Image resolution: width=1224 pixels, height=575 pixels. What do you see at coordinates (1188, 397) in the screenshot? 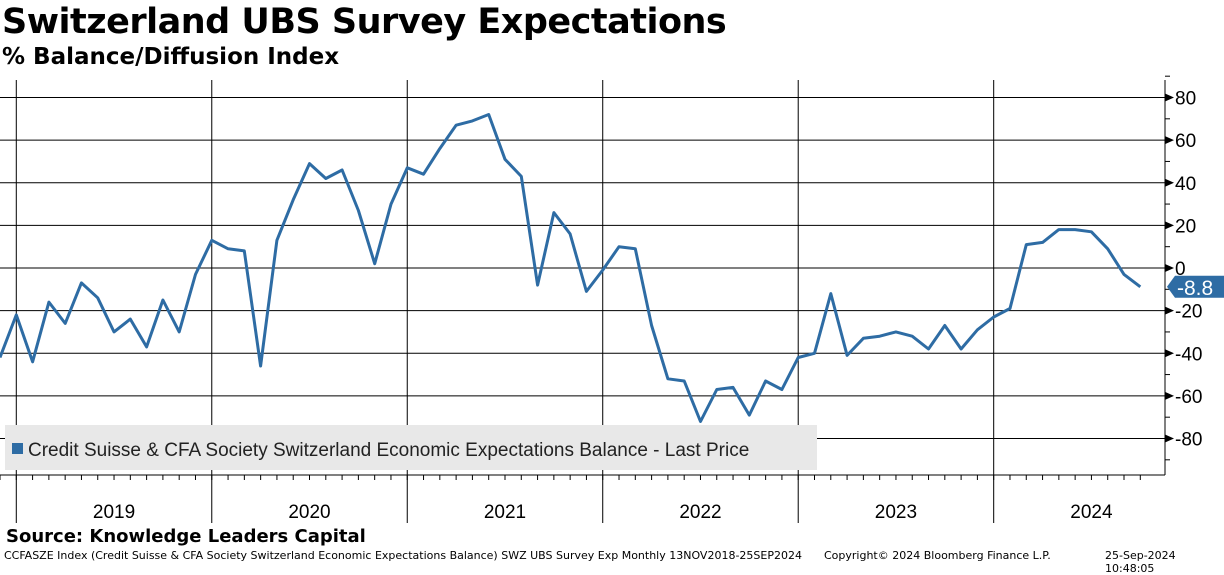
I see `y-tick-label: -60` at bounding box center [1188, 397].